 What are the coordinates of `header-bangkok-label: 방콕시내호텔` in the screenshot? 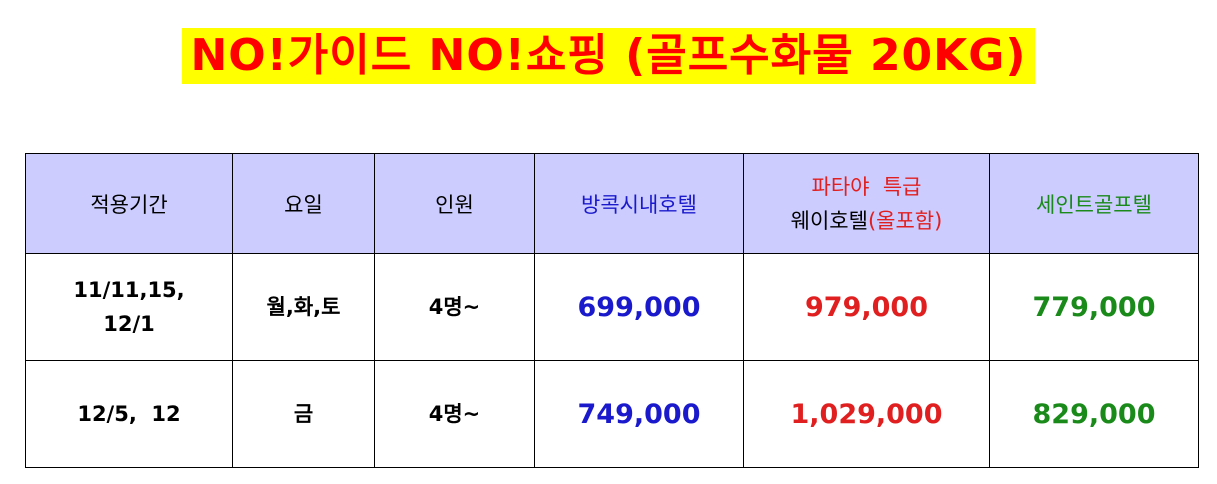 It's located at (639, 204).